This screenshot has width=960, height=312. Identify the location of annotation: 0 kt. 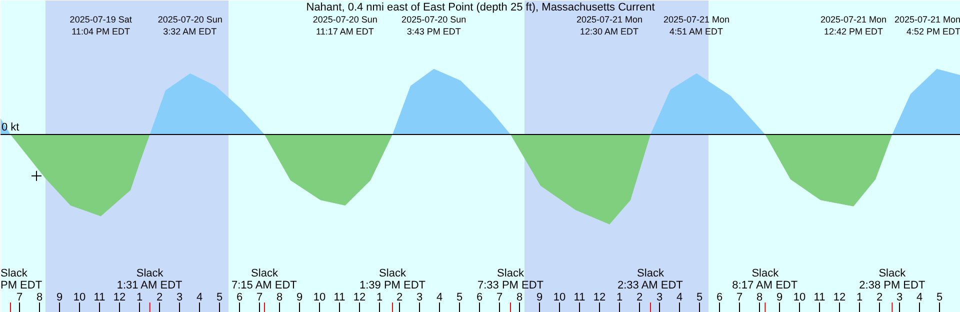
(11, 128).